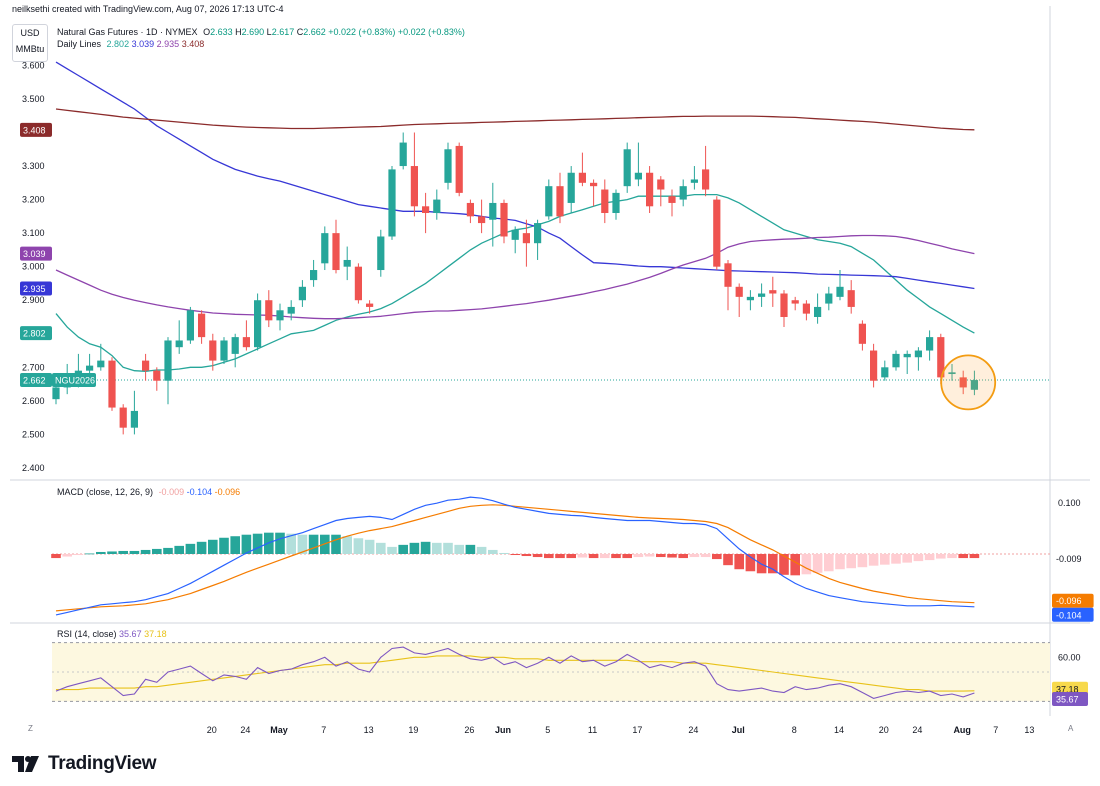 The height and width of the screenshot is (786, 1100). What do you see at coordinates (637, 730) in the screenshot?
I see `x-tick-label: 17` at bounding box center [637, 730].